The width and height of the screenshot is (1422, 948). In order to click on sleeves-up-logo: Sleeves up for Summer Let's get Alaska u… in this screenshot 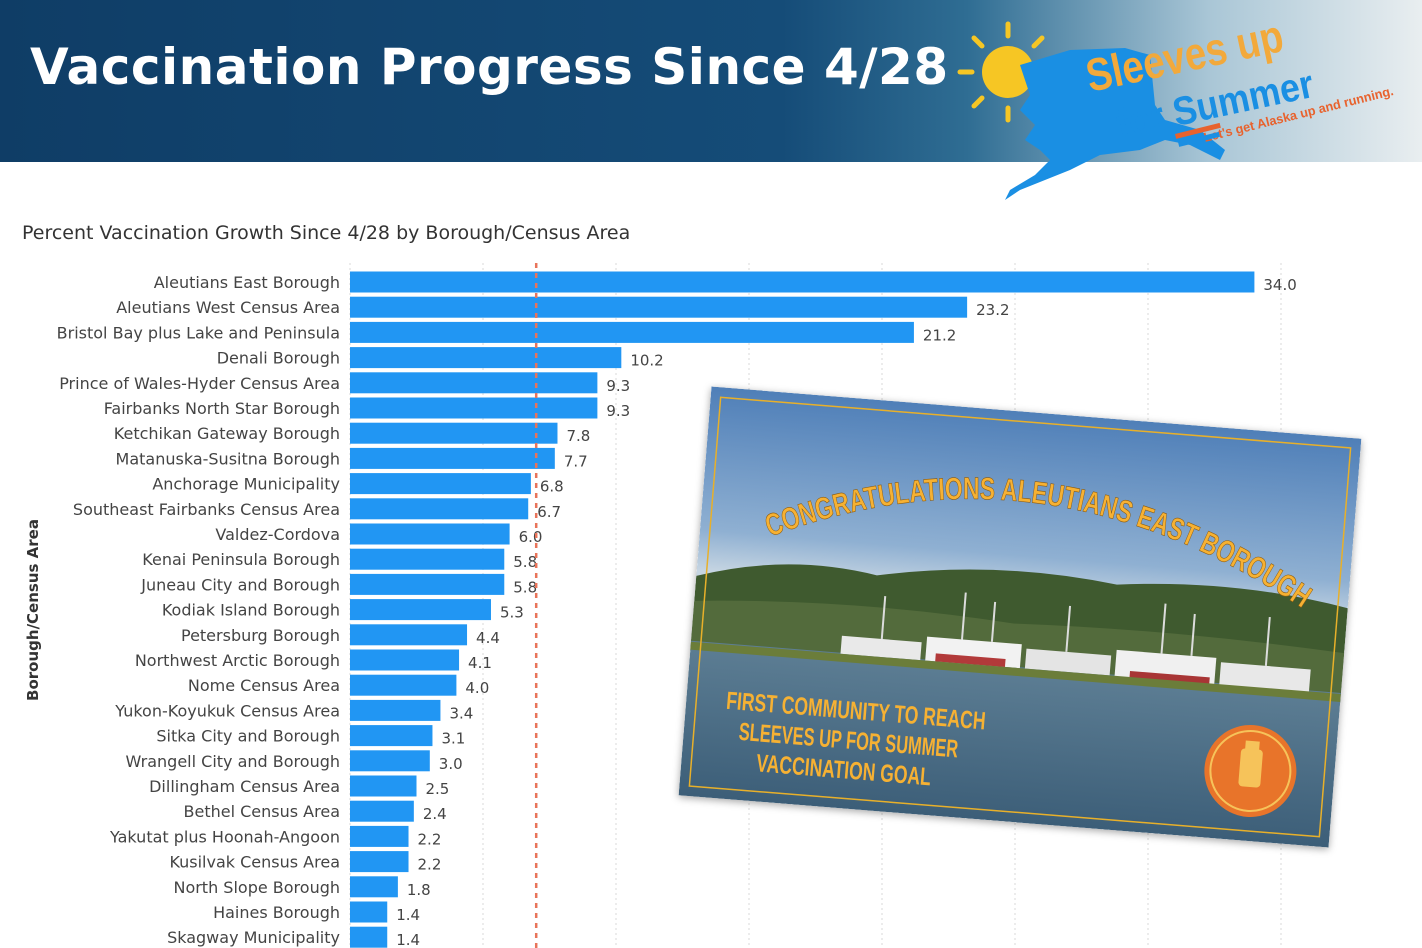, I will do `click(1176, 105)`.